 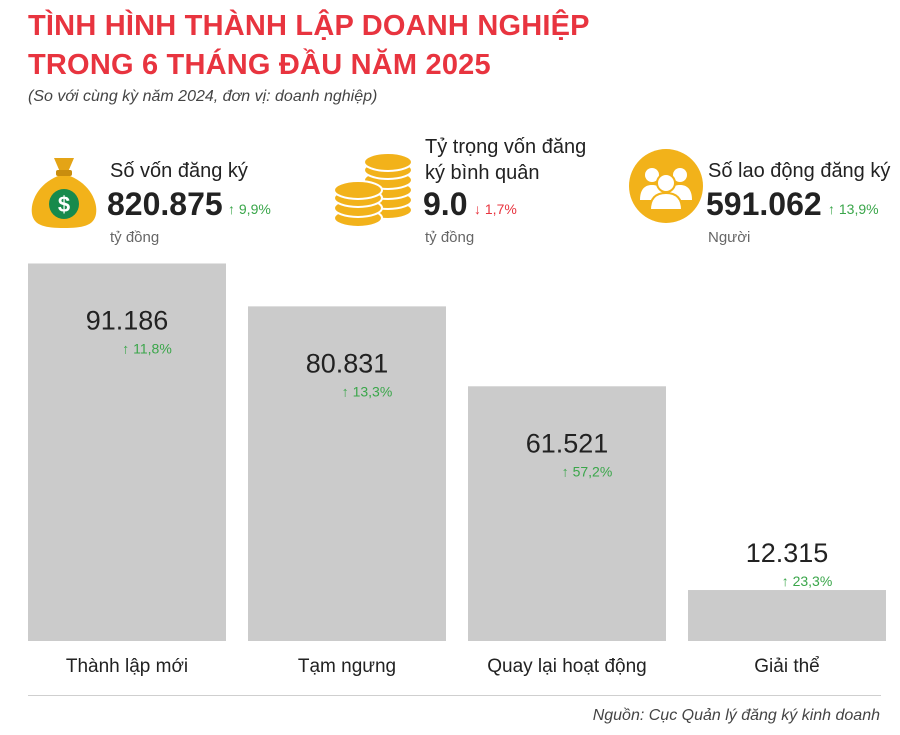 I want to click on stat-avg-capital-label-line2: ký bình quân, so click(x=482, y=173).